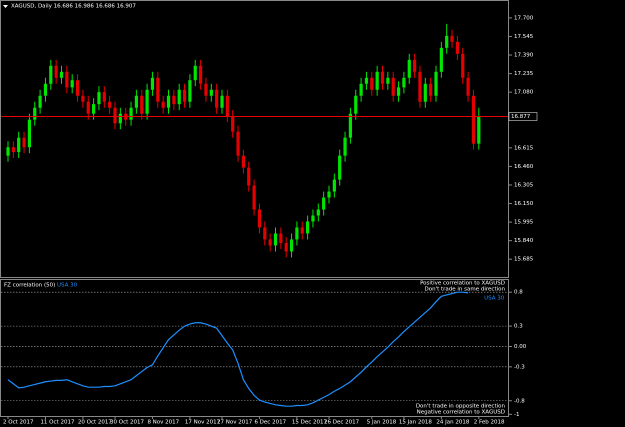 The image size is (625, 427). I want to click on y-tick-label: -1, so click(516, 415).